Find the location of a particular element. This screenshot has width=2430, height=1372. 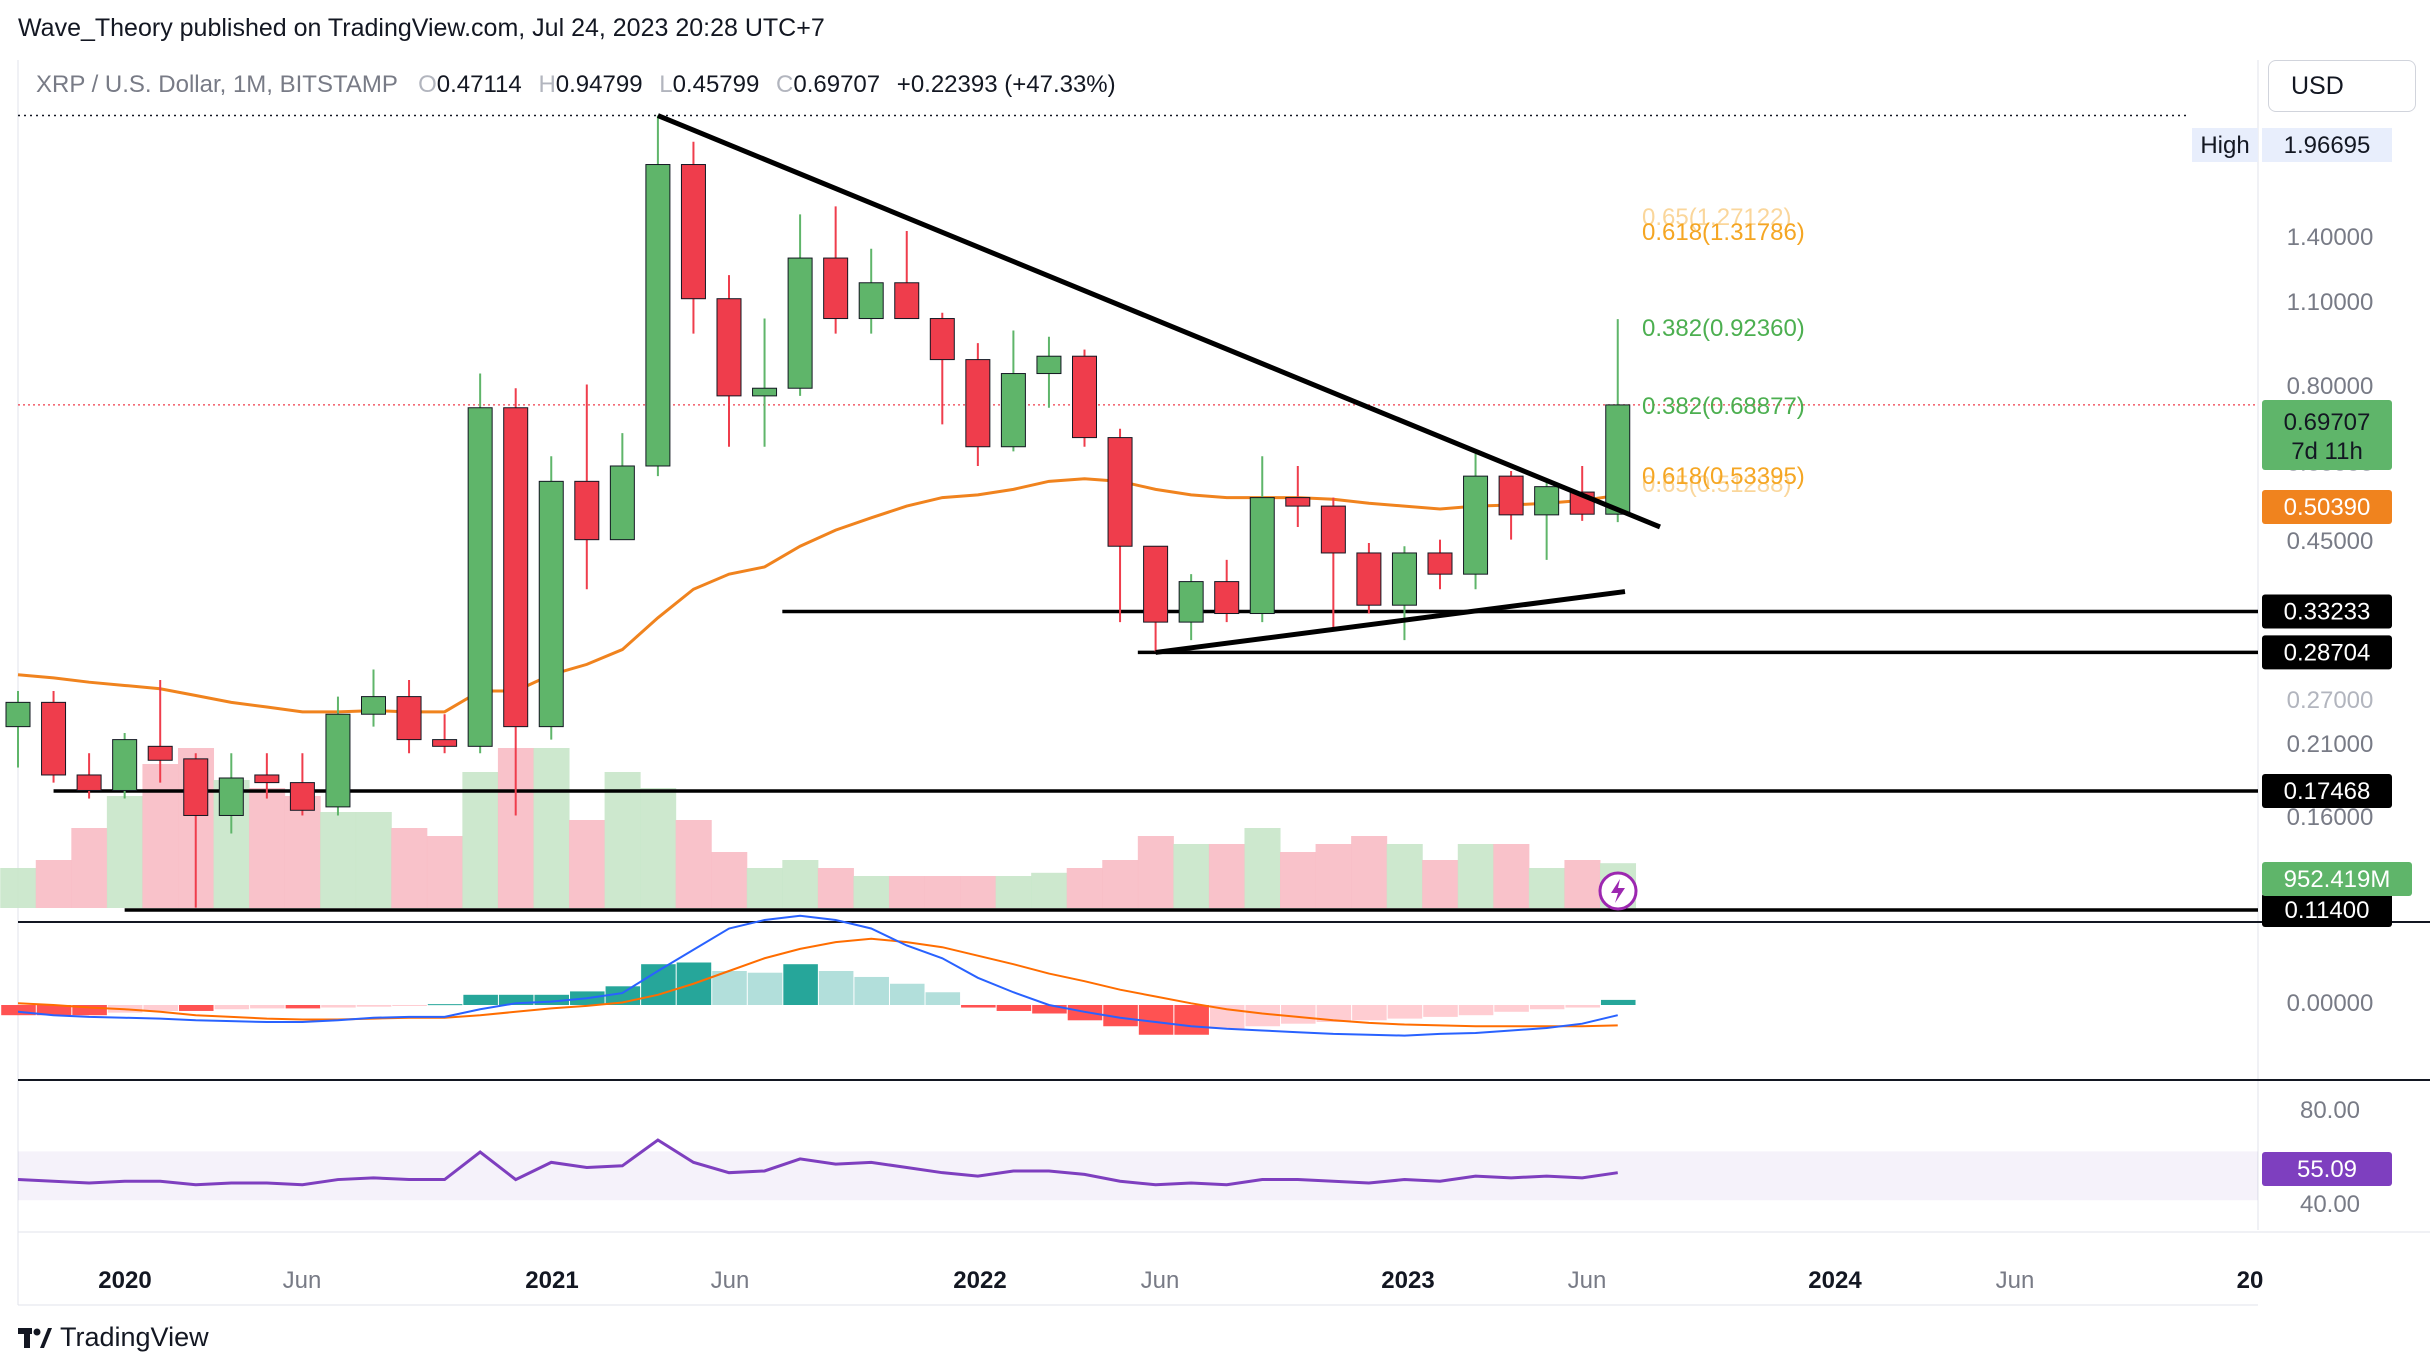

volume-tag is located at coordinates (2337, 879).